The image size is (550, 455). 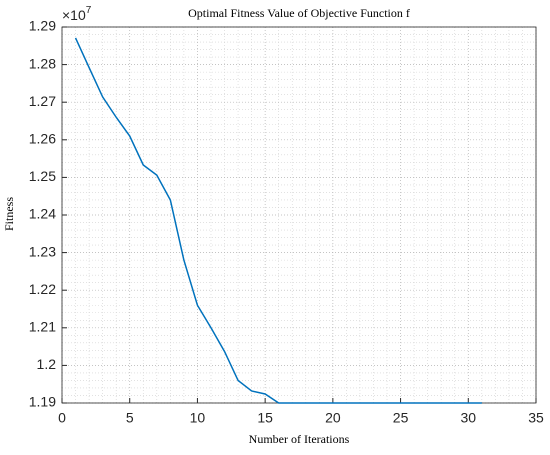 I want to click on y-tick-label: 1.27, so click(x=42, y=101).